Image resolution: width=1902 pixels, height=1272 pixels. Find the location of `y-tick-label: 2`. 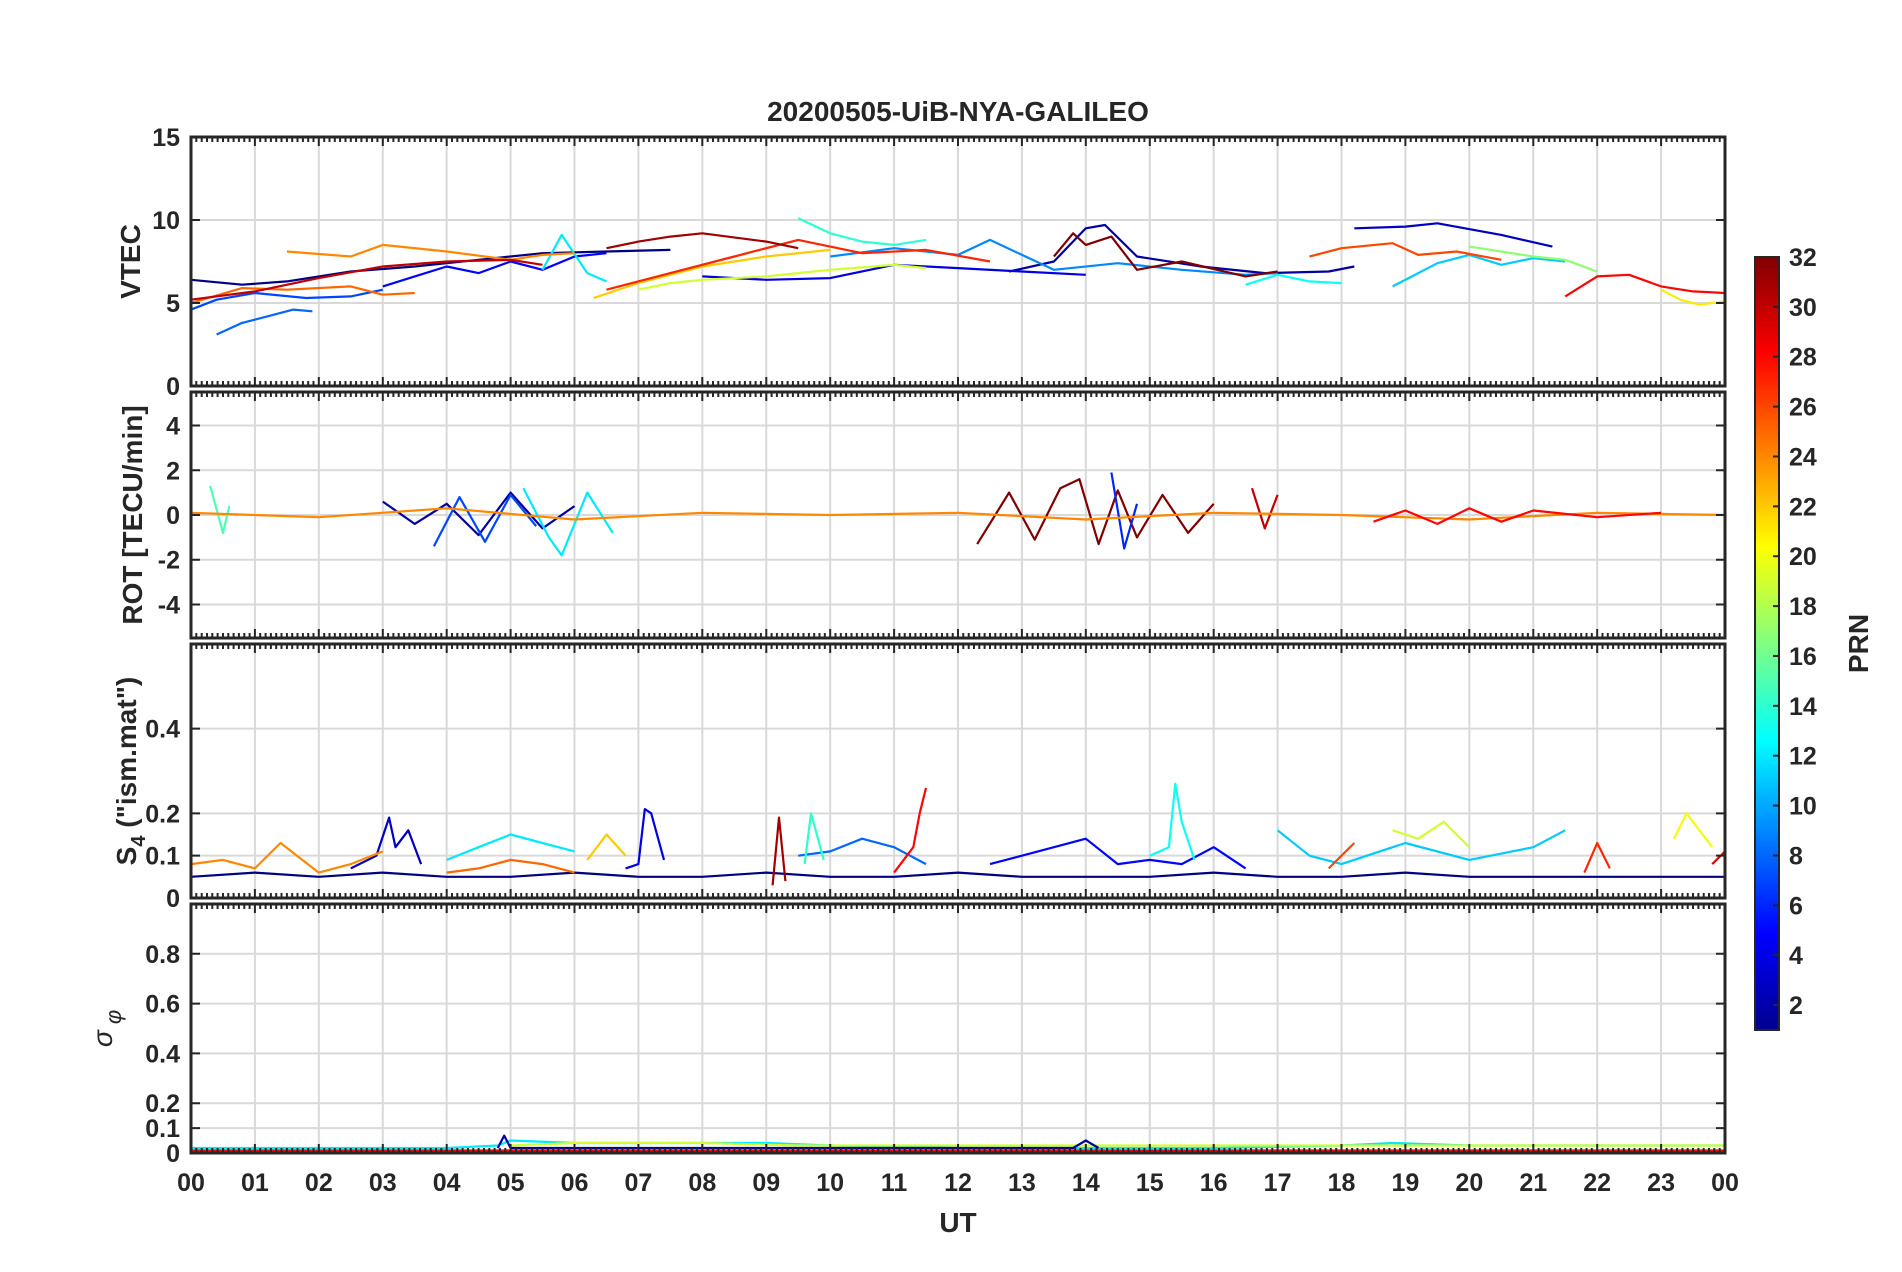

y-tick-label: 2 is located at coordinates (173, 471).